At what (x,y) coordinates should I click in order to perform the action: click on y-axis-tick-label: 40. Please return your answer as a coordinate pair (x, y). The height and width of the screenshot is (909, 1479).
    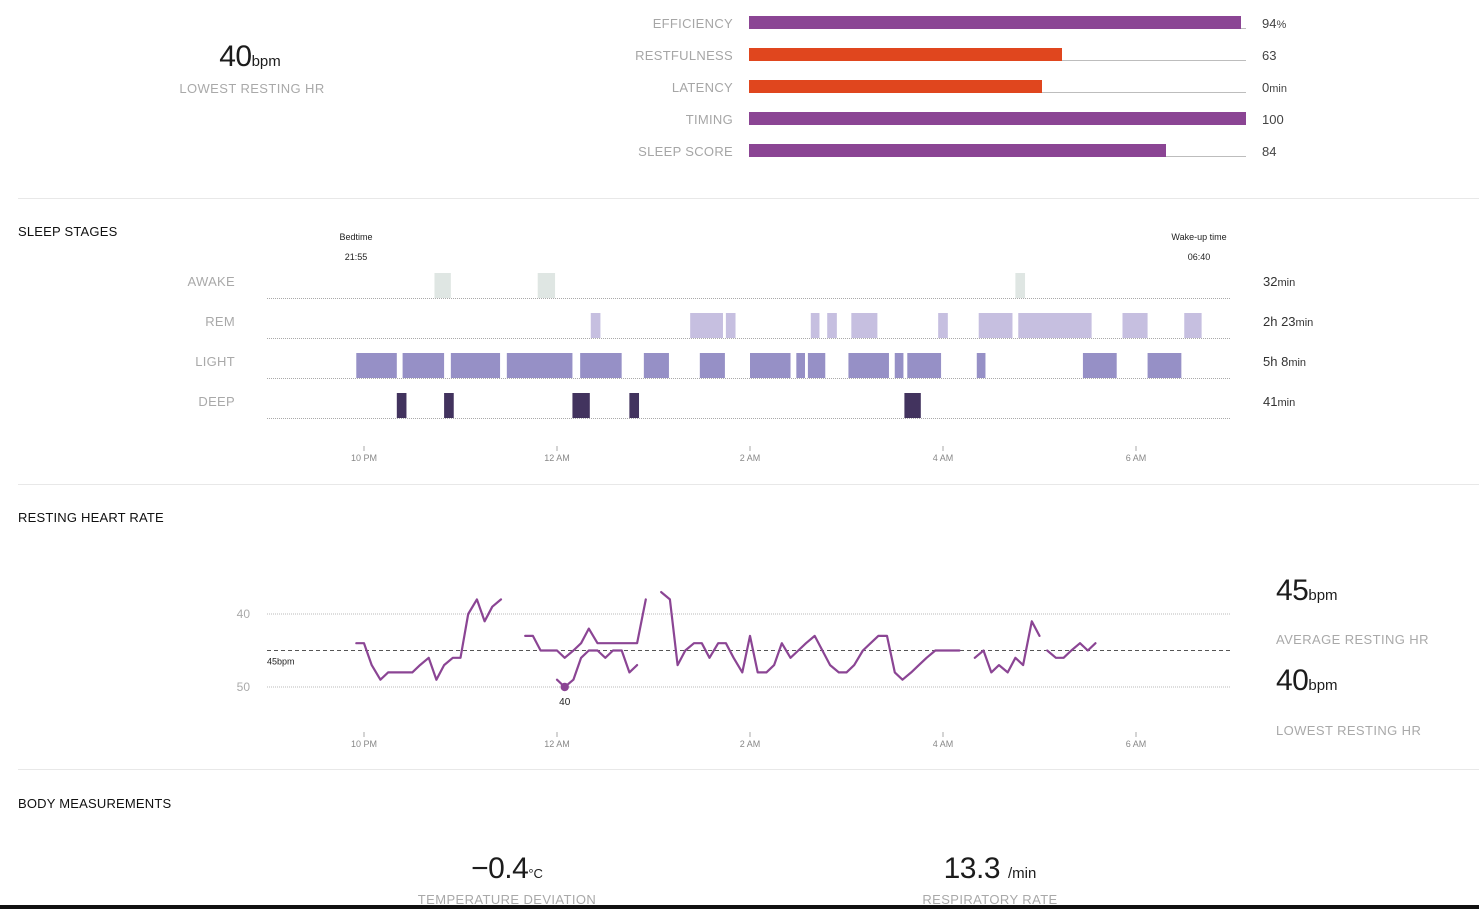
    Looking at the image, I should click on (244, 614).